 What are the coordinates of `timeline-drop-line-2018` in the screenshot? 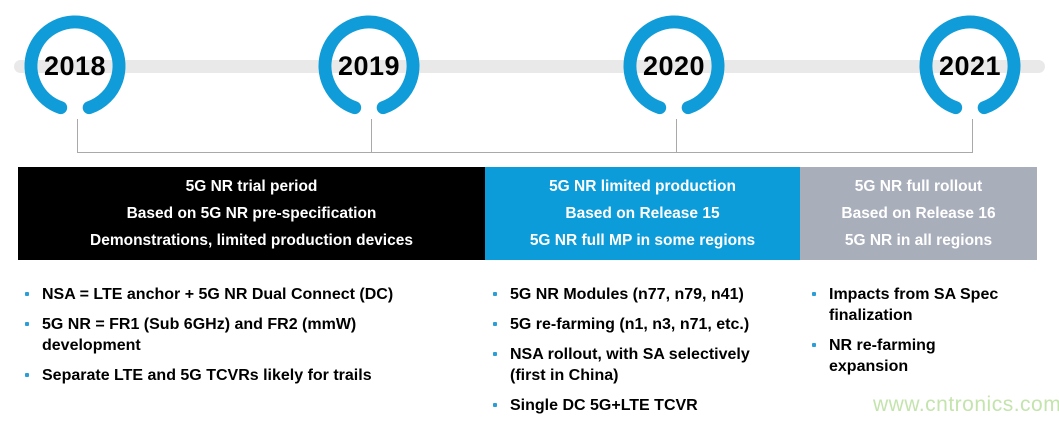 It's located at (77, 136).